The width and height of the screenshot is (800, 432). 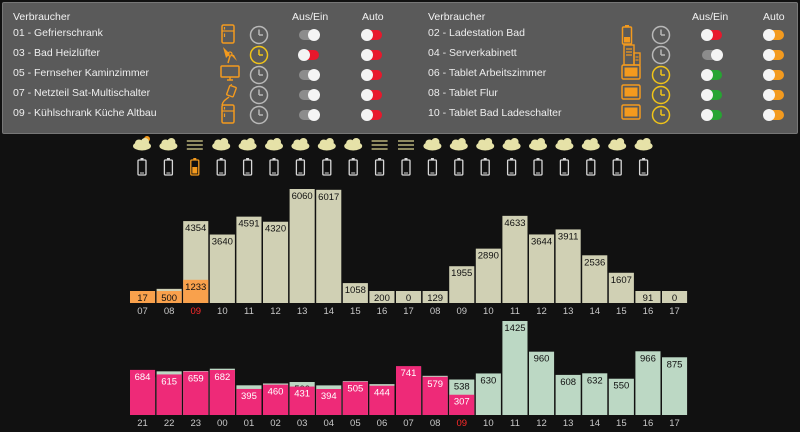 What do you see at coordinates (382, 298) in the screenshot?
I see `bar-value-label: 200` at bounding box center [382, 298].